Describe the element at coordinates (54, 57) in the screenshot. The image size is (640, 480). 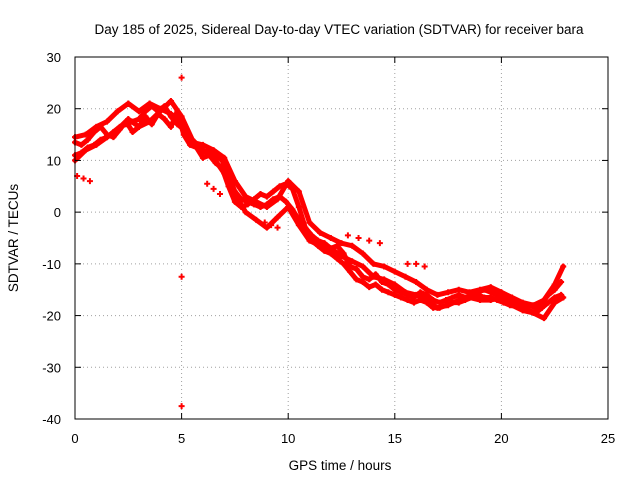
I see `y-tick-label: 30` at that location.